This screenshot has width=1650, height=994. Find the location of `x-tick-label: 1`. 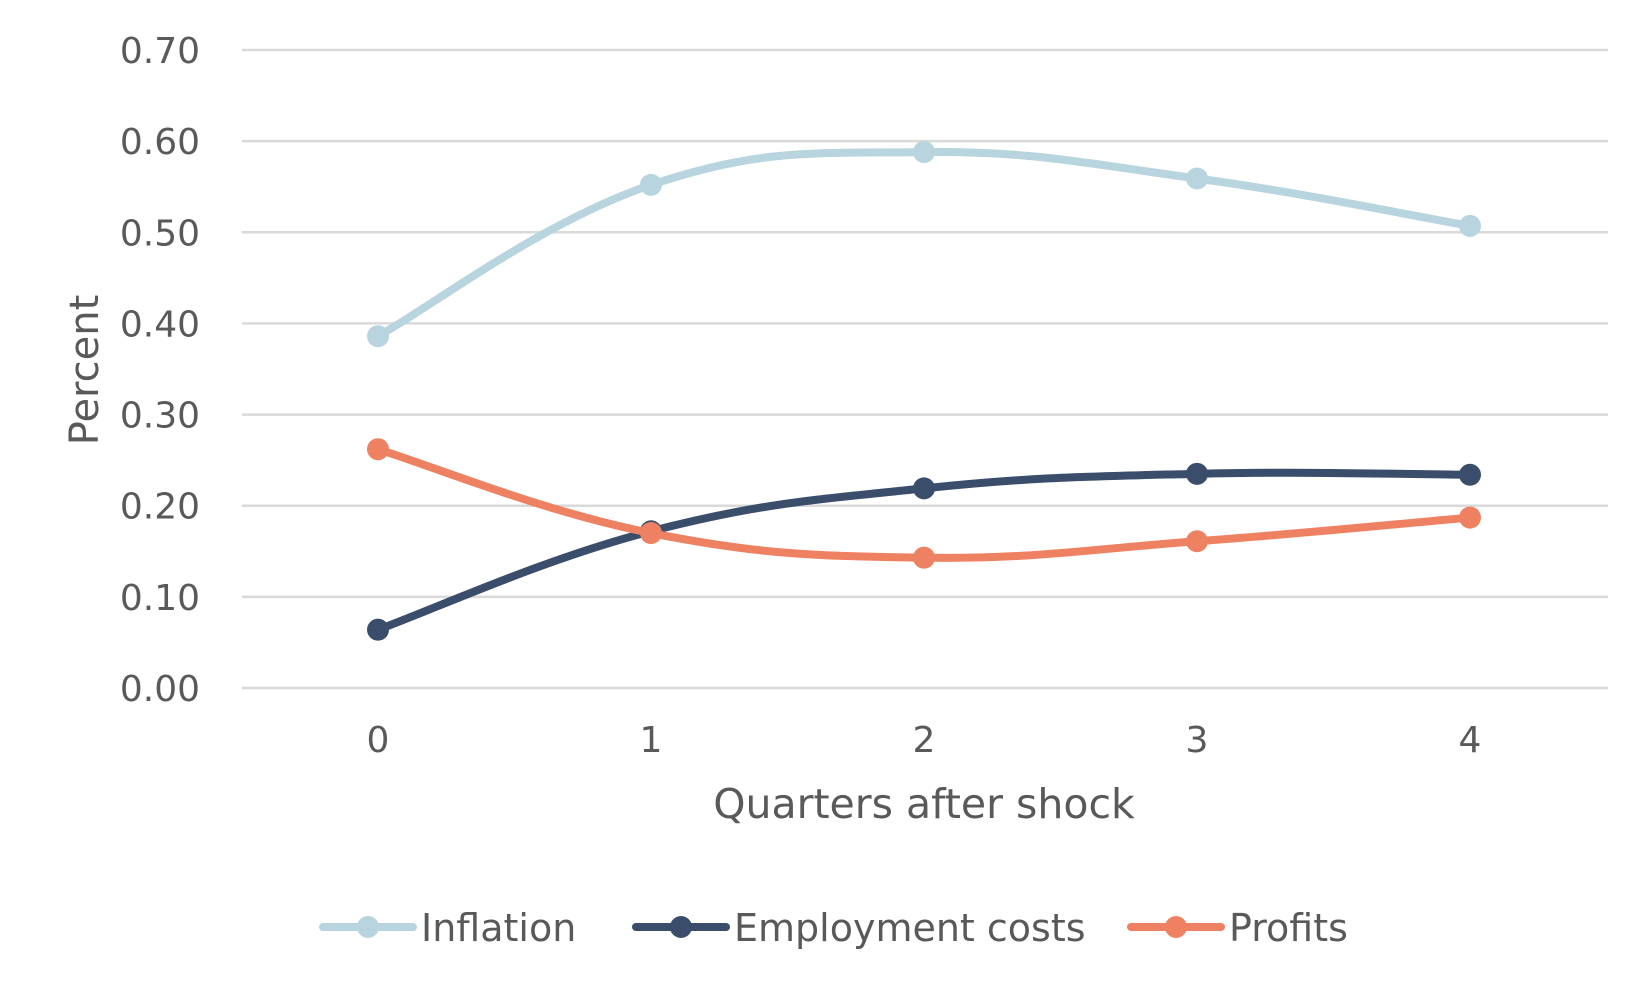

x-tick-label: 1 is located at coordinates (651, 740).